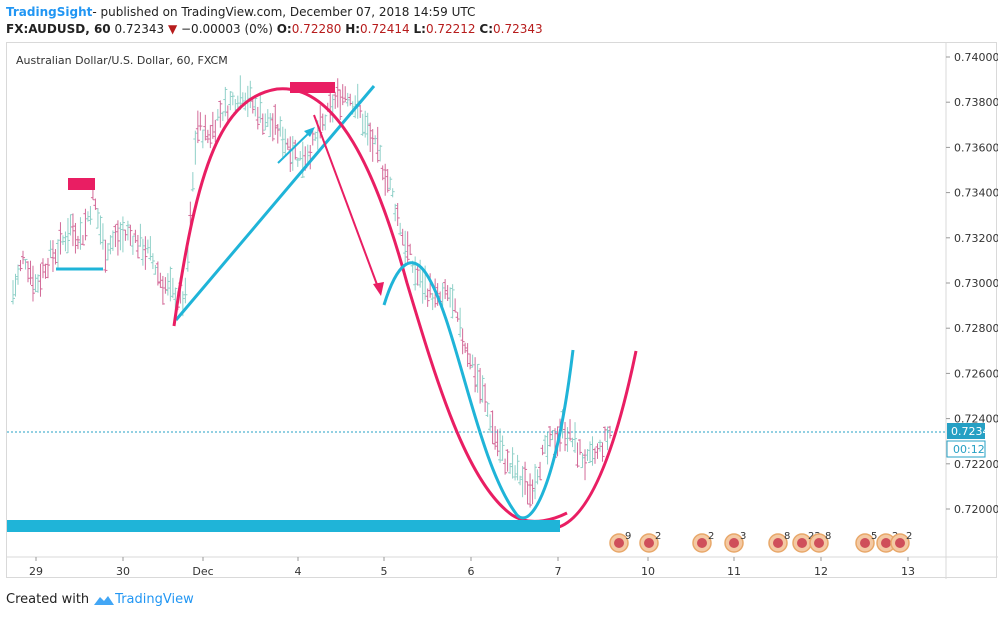 The height and width of the screenshot is (618, 1006). What do you see at coordinates (866, 542) in the screenshot?
I see `event-flag-icon: 5` at bounding box center [866, 542].